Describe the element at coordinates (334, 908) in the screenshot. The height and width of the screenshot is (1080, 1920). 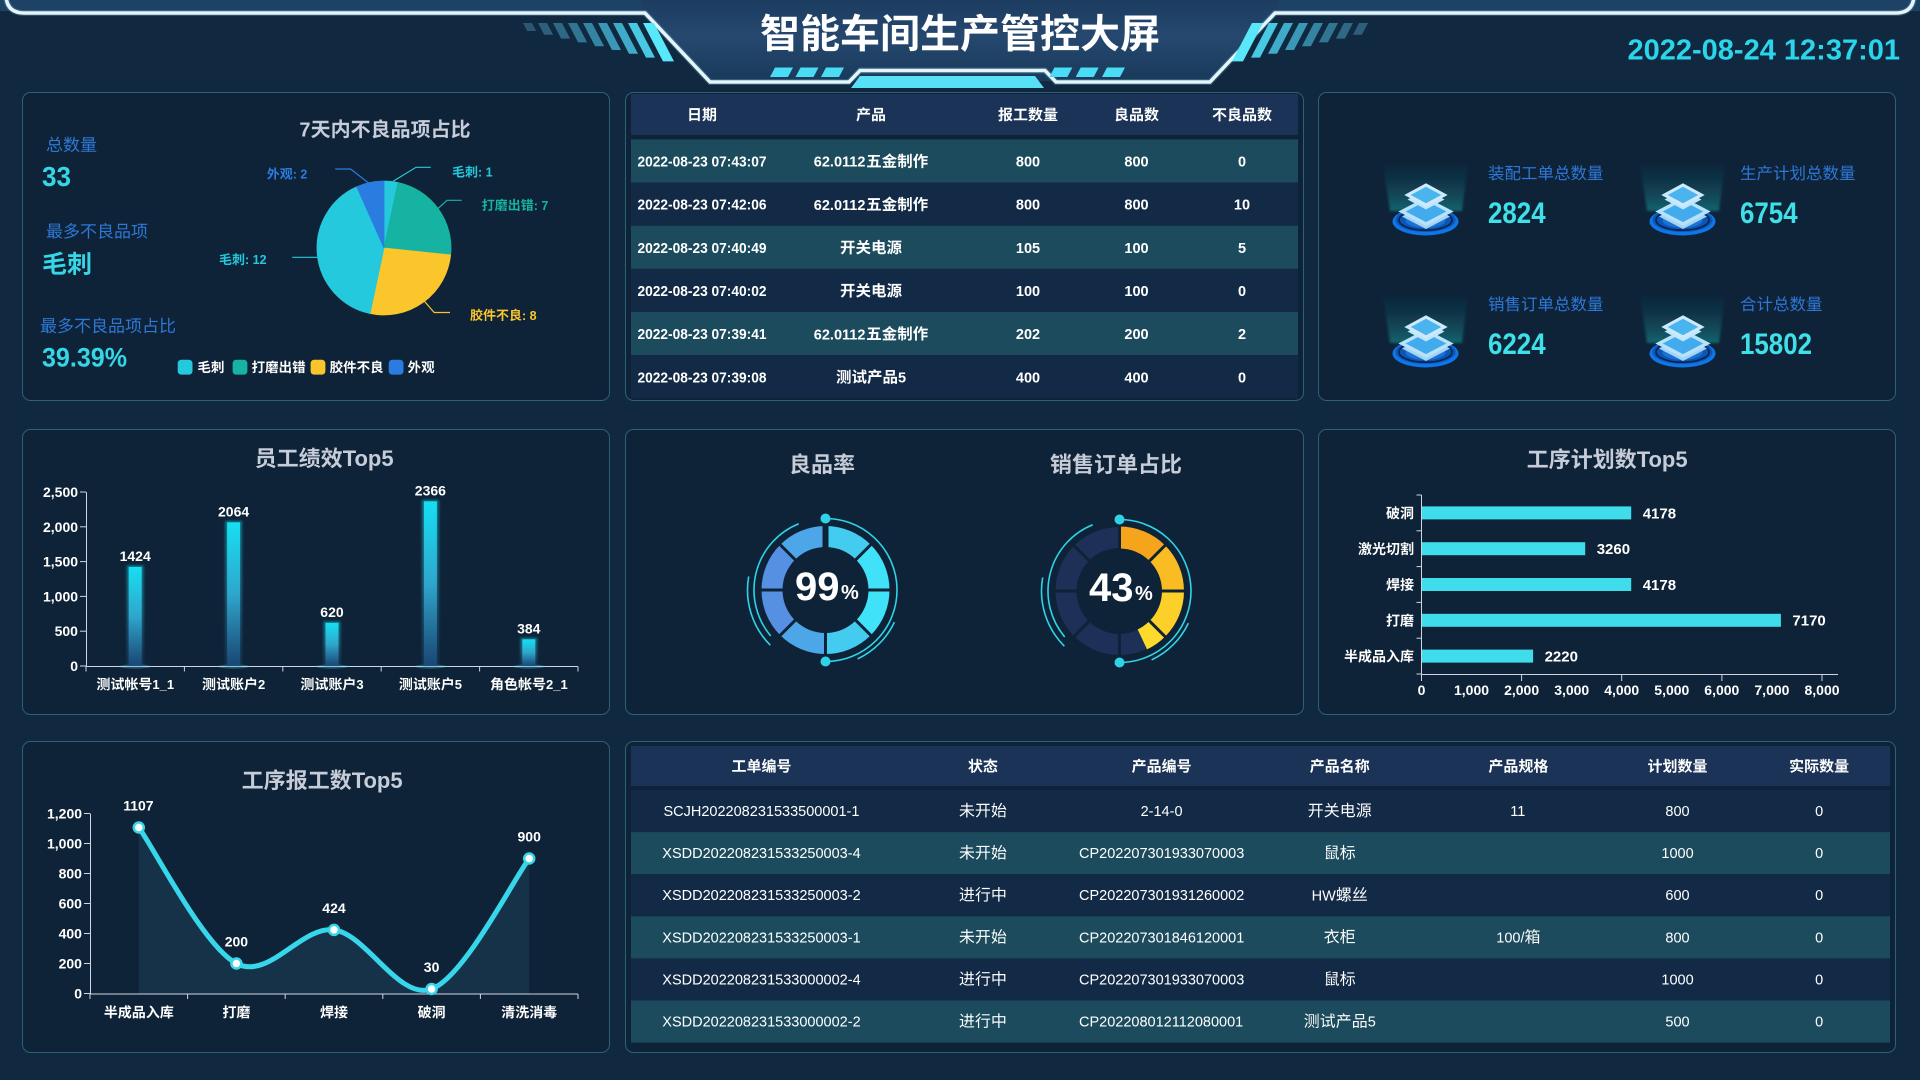
I see `svg-text: 424` at that location.